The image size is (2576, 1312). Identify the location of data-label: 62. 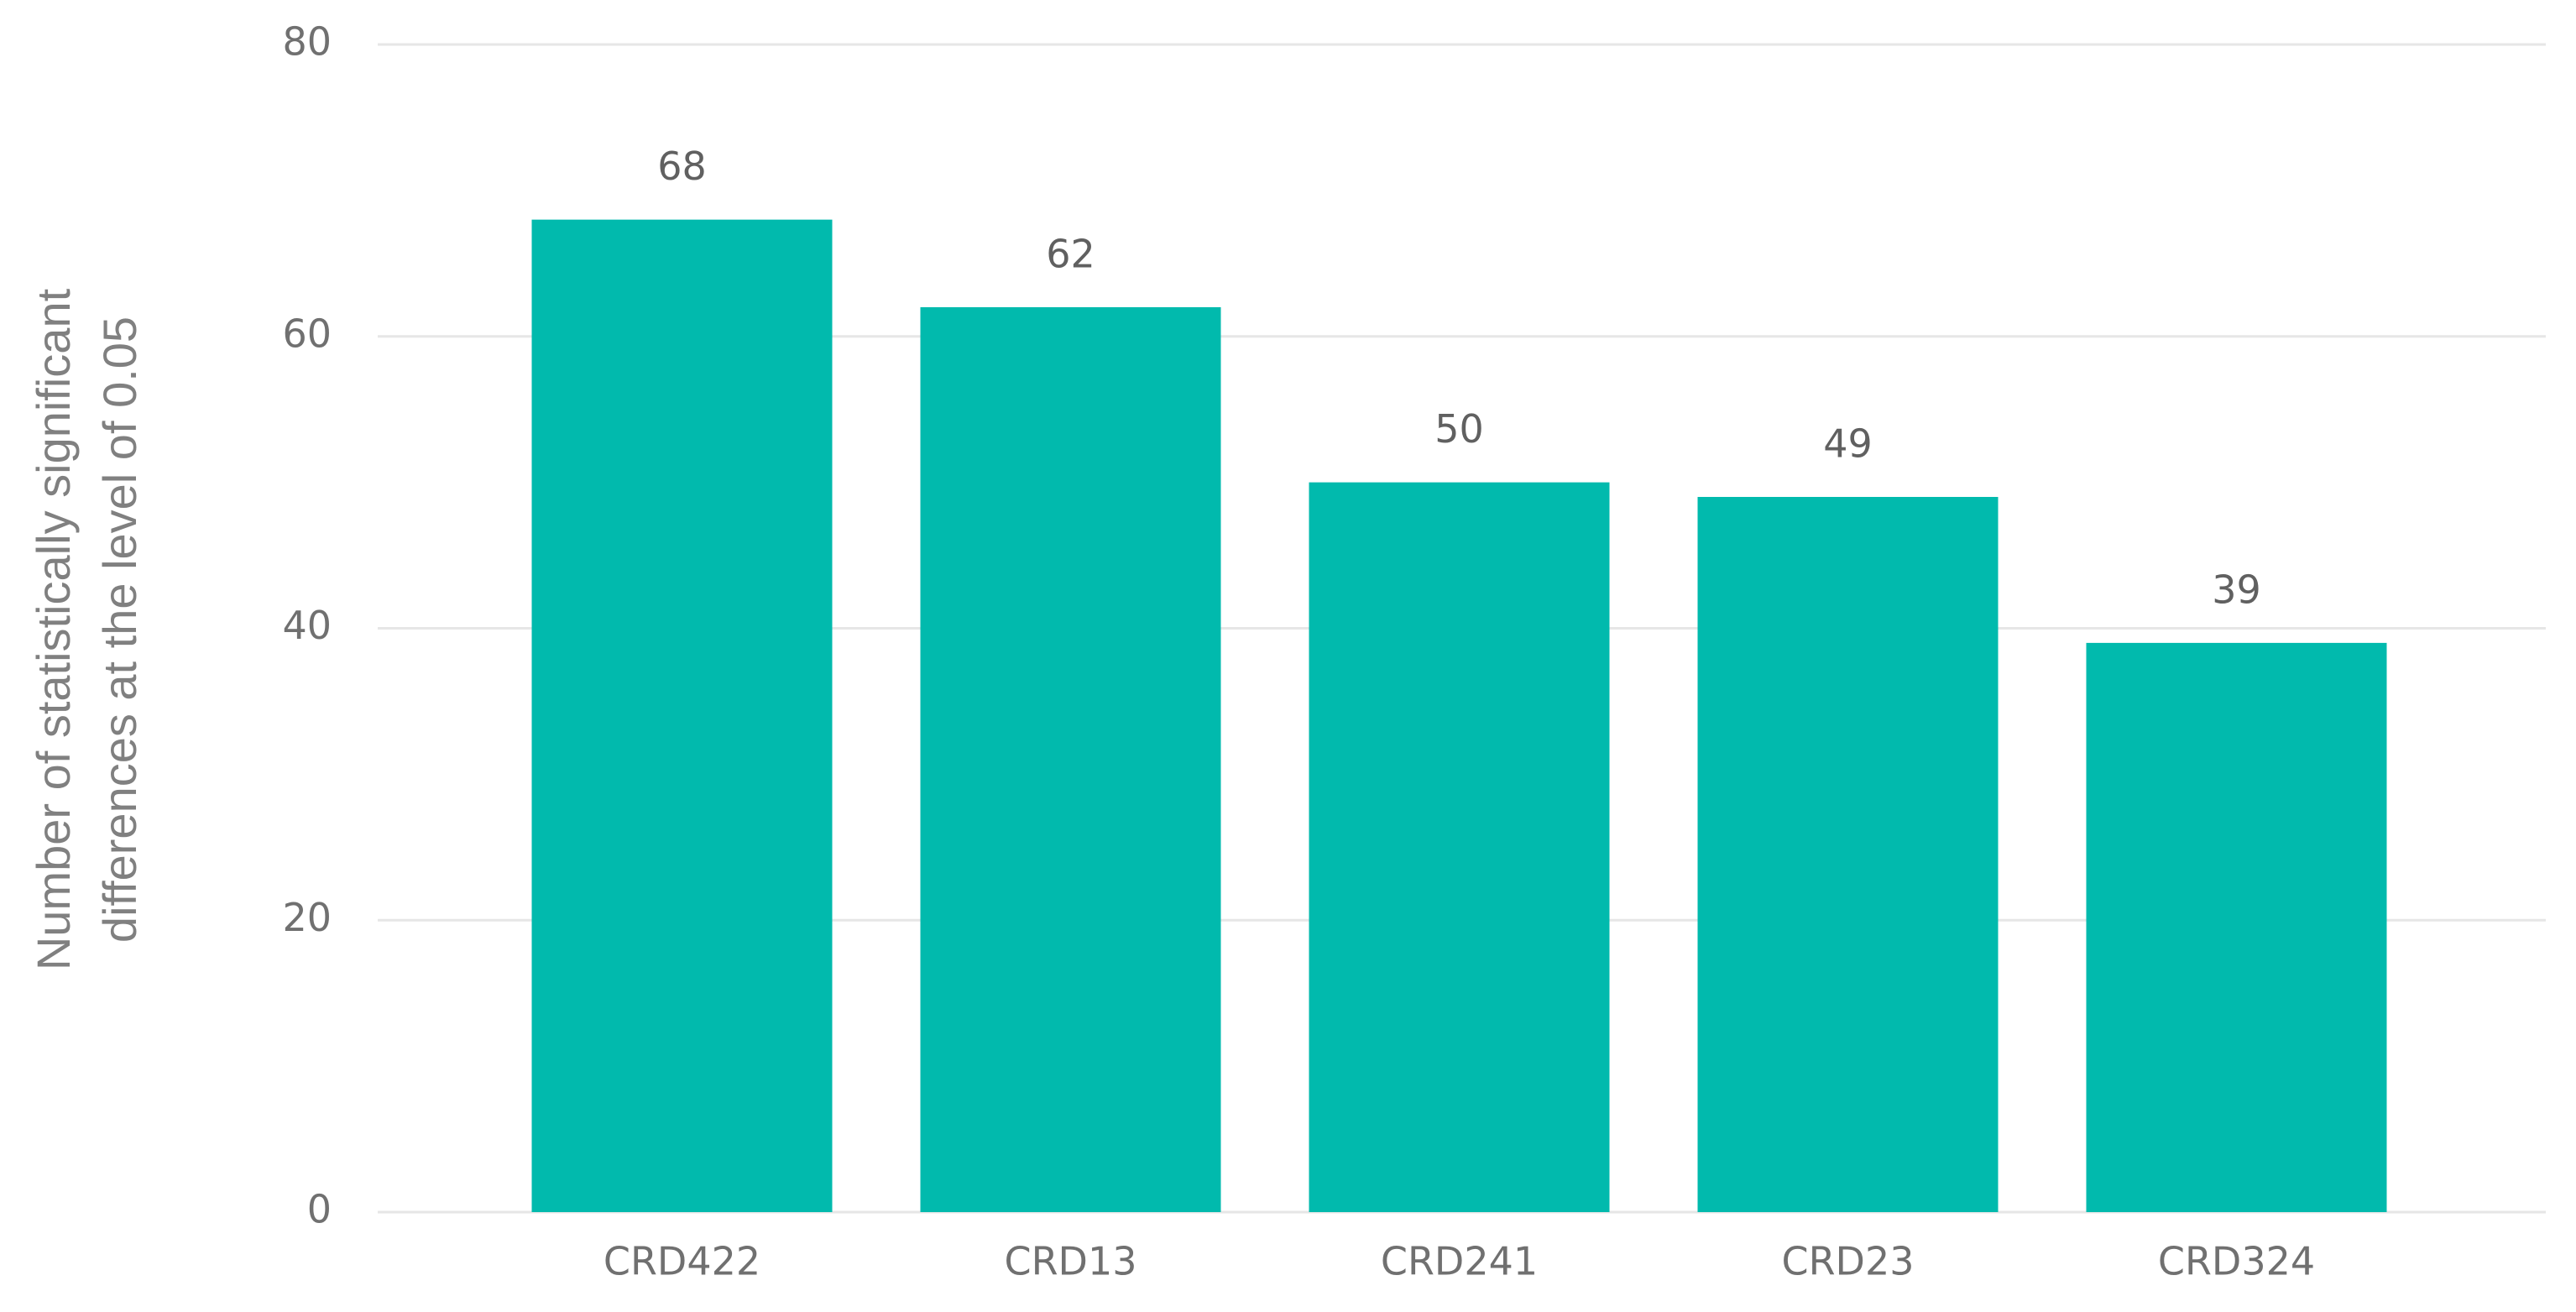
(1070, 253).